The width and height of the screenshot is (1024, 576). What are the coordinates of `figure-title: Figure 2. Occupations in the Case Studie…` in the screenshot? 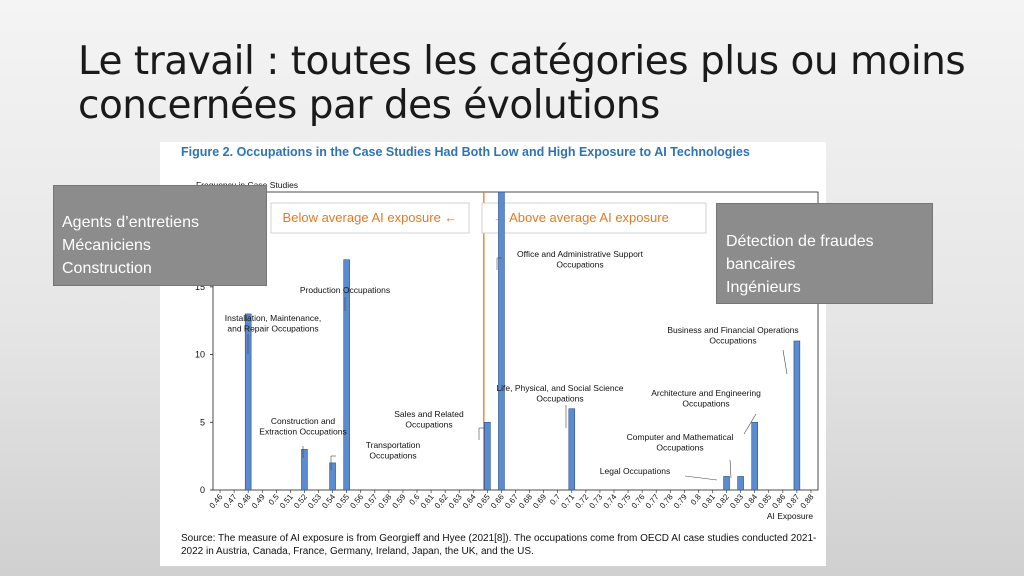 It's located at (465, 152).